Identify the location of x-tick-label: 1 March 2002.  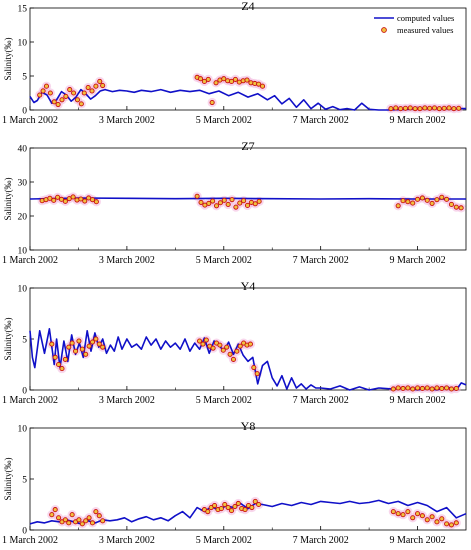
(30, 260).